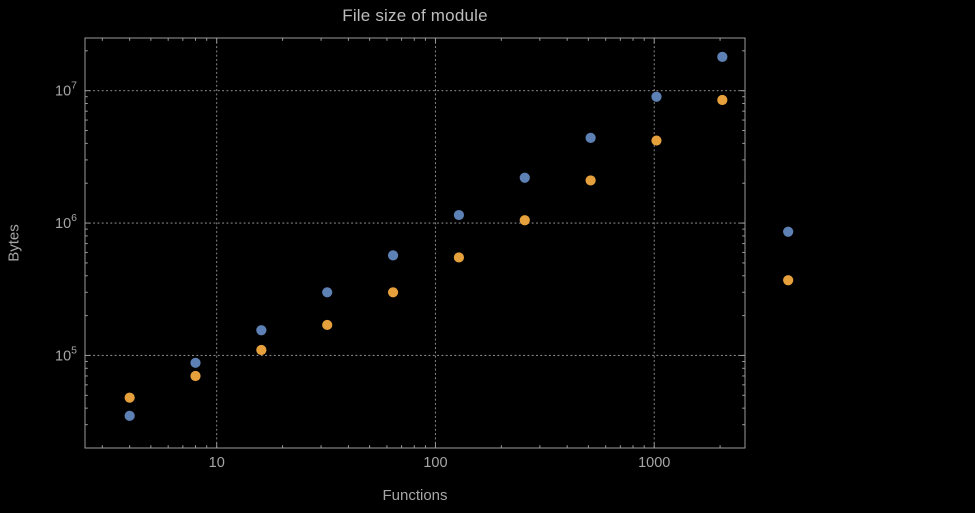 The image size is (975, 513). What do you see at coordinates (217, 463) in the screenshot?
I see `x-tick-label: 10` at bounding box center [217, 463].